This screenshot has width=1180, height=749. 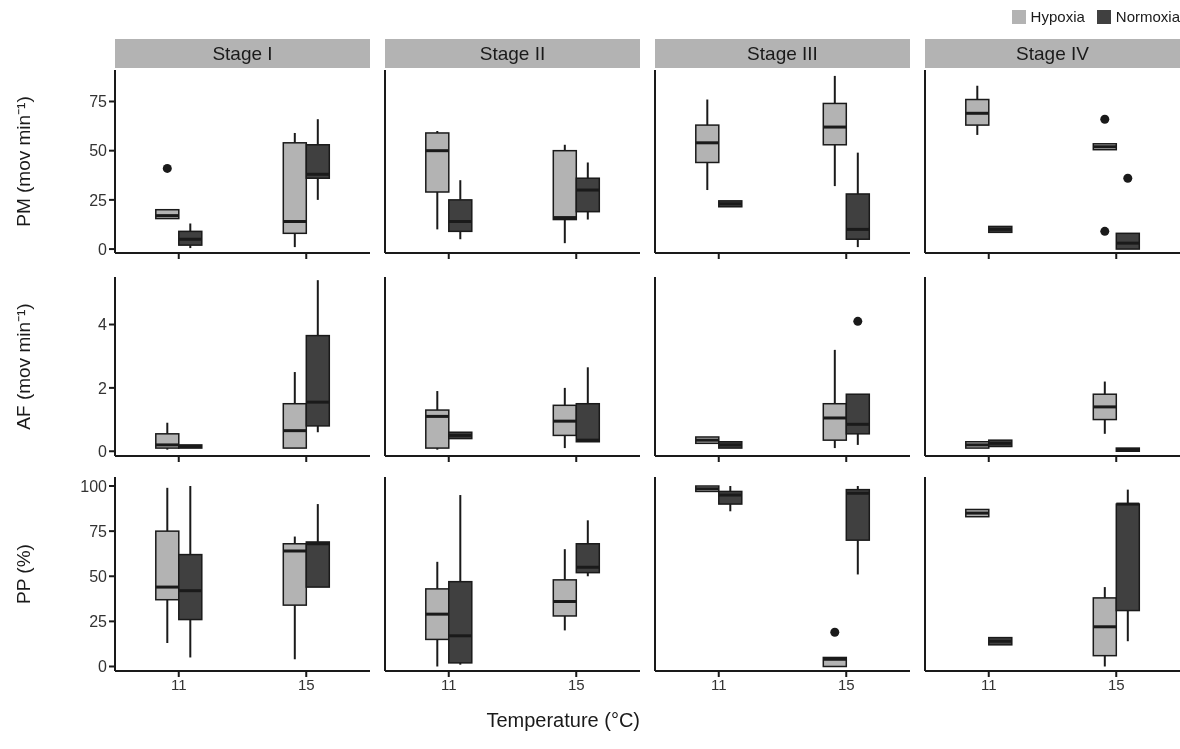 What do you see at coordinates (1147, 16) in the screenshot?
I see `legend-label: Normoxia` at bounding box center [1147, 16].